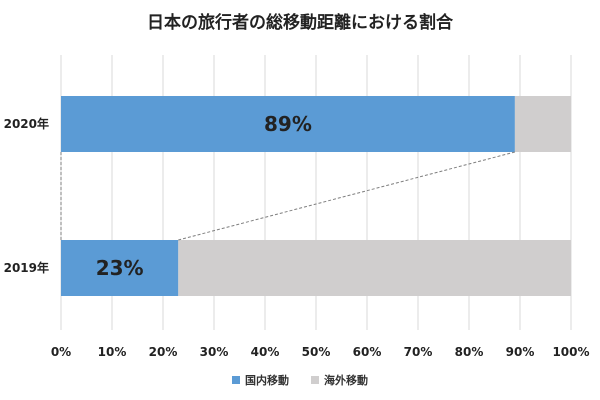  Describe the element at coordinates (214, 352) in the screenshot. I see `x-tick-label: 30%` at that location.